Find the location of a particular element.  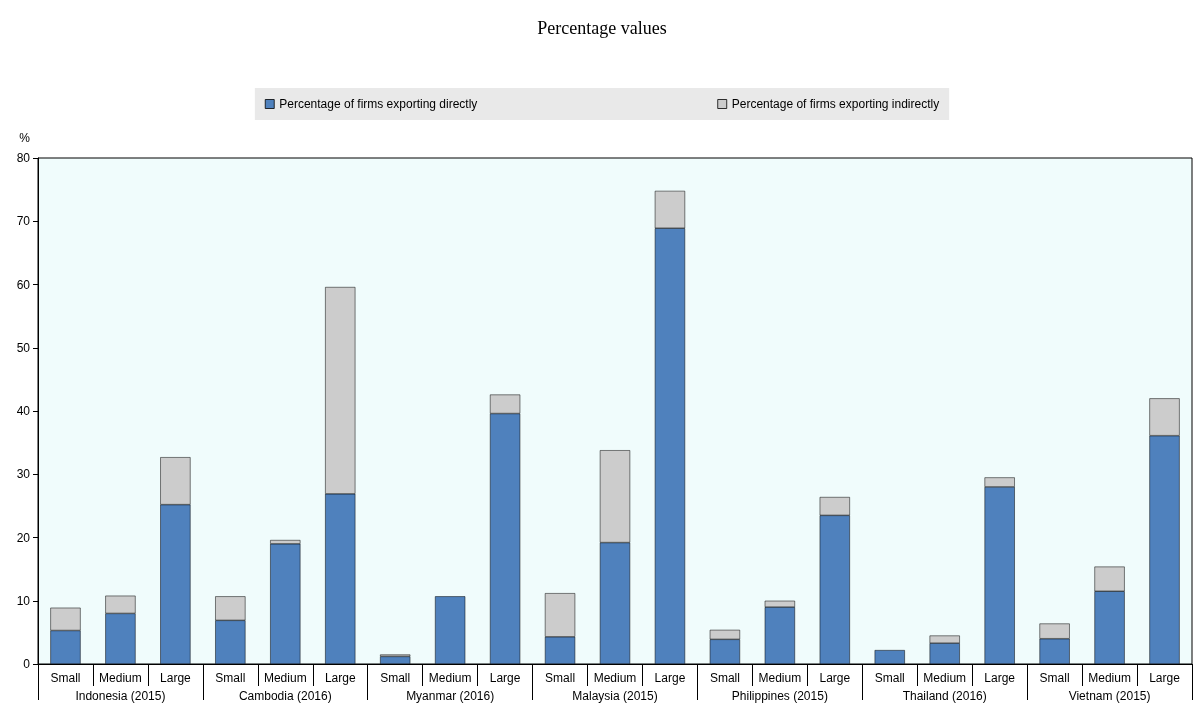

y-axis-title: % is located at coordinates (25, 138).